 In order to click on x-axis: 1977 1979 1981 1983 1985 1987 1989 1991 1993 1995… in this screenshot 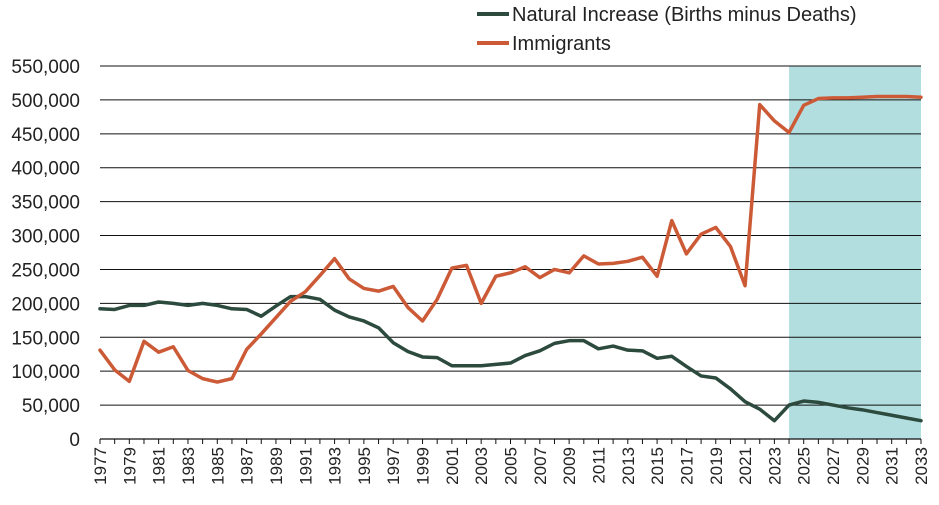, I will do `click(511, 461)`.